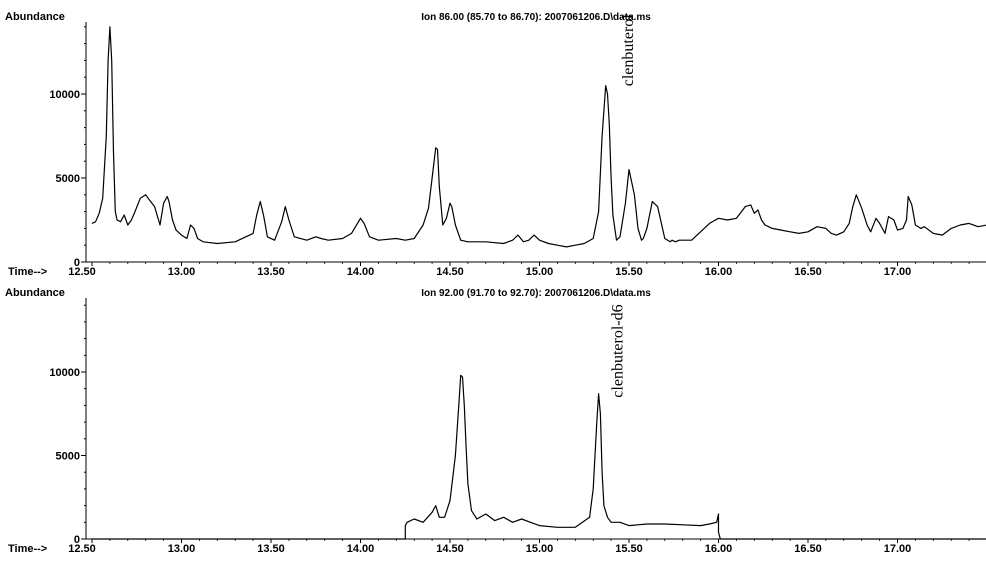 This screenshot has width=986, height=570. Describe the element at coordinates (628, 50) in the screenshot. I see `peak-annotation: clenbuterol` at that location.